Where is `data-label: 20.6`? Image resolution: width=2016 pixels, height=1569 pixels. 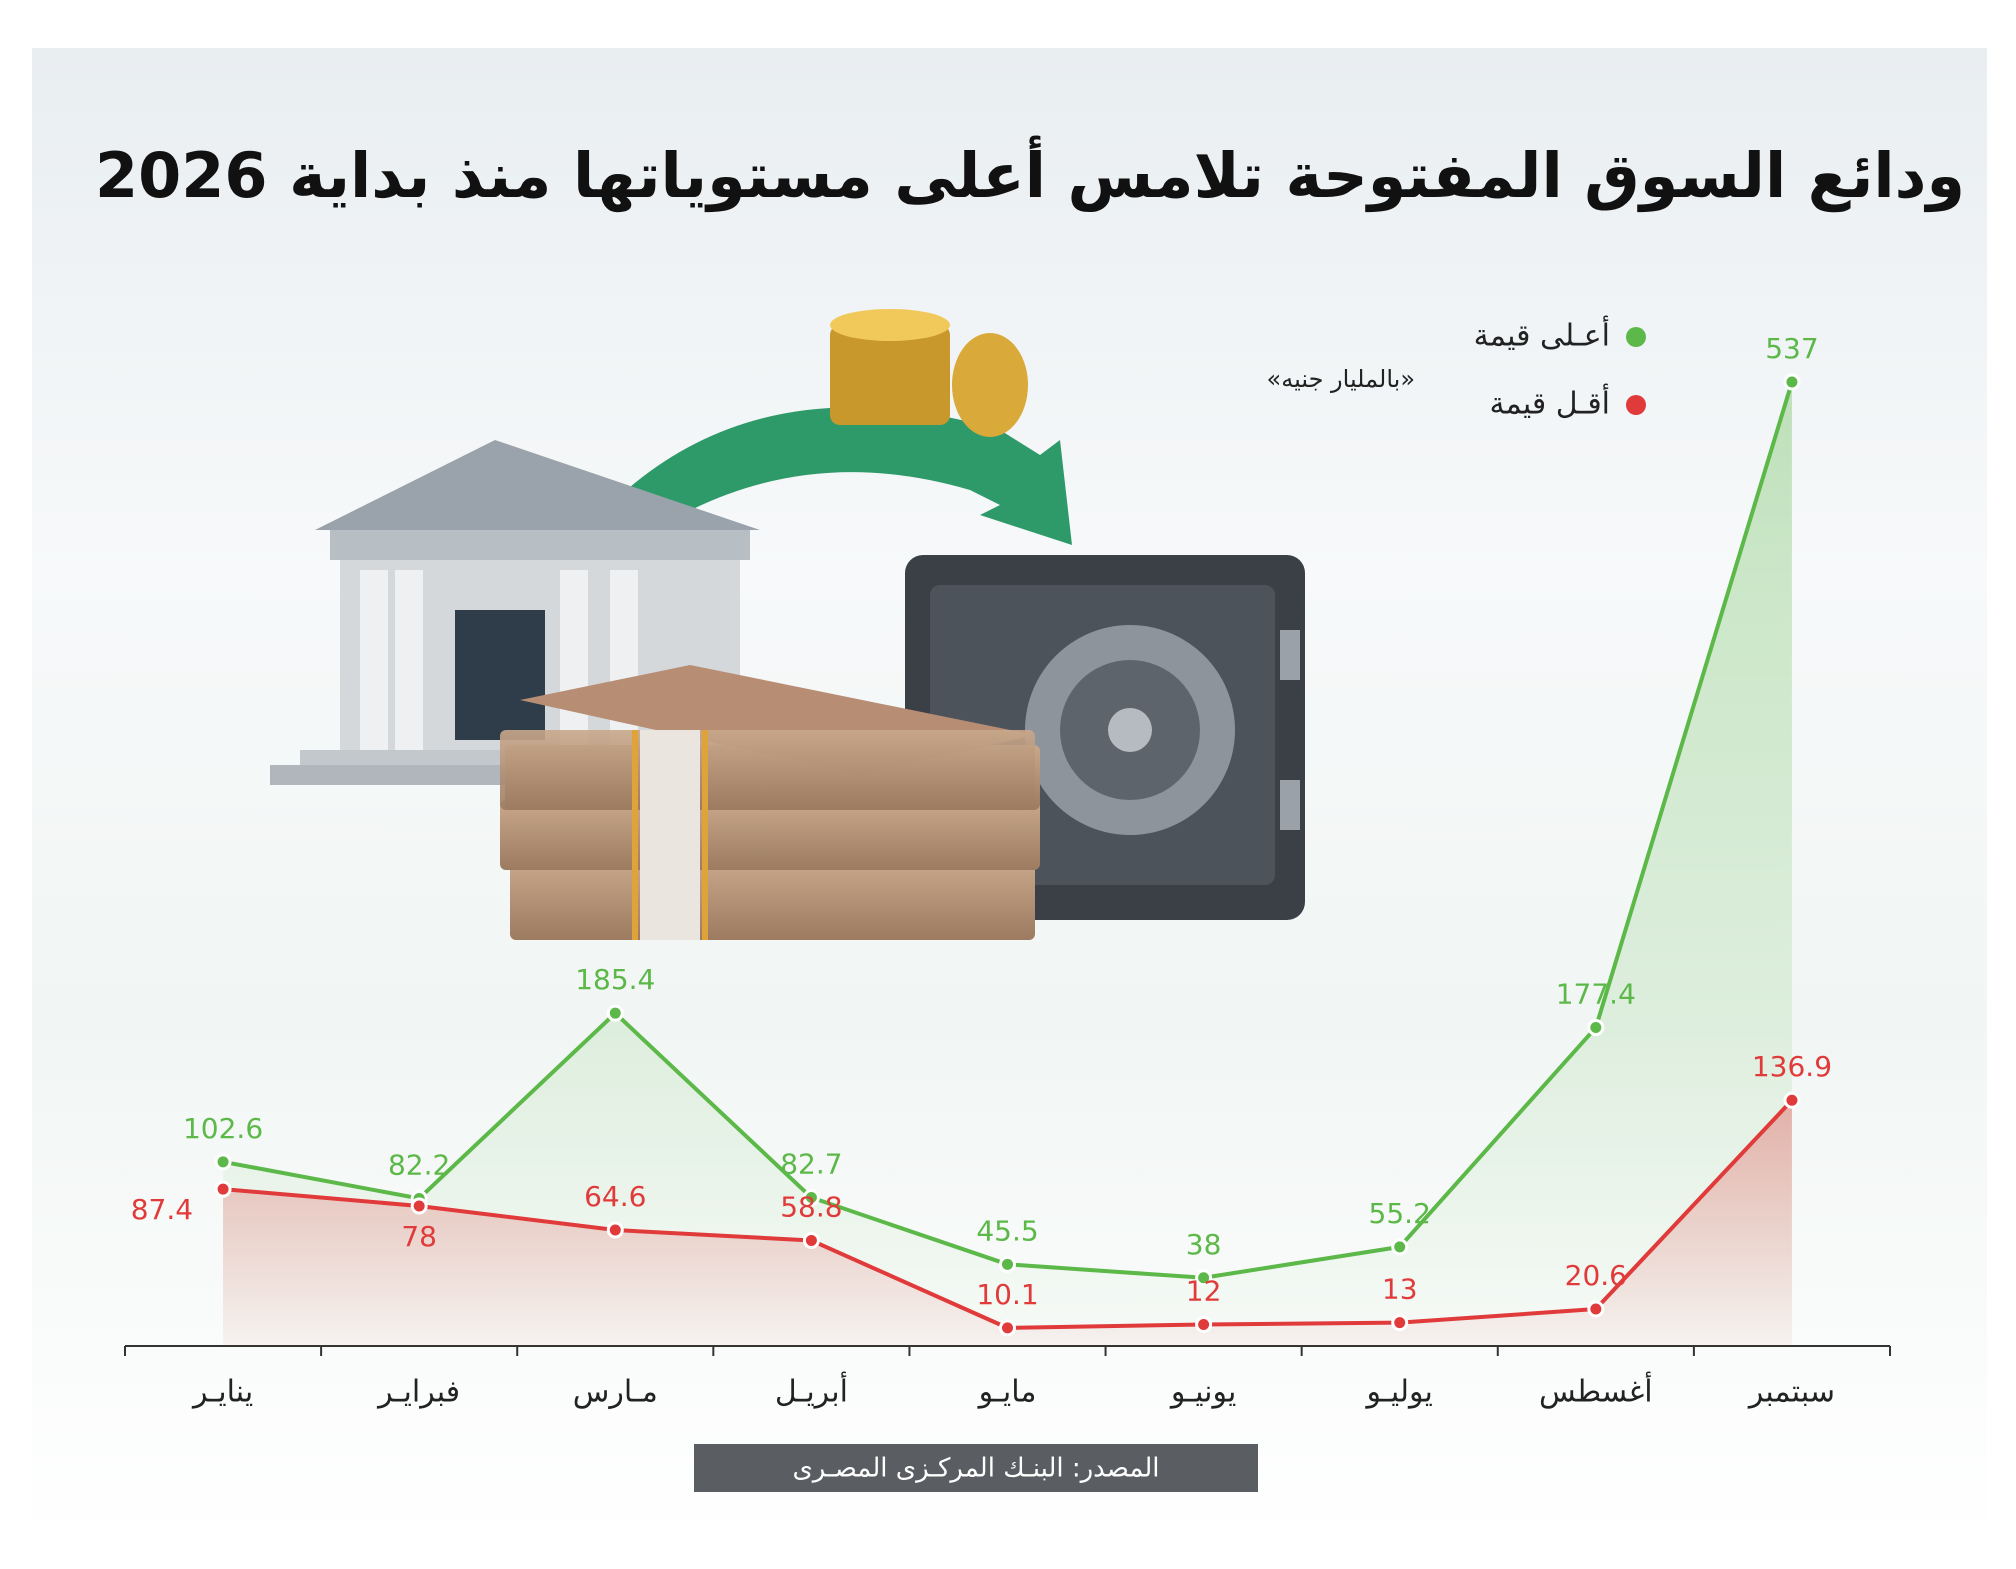
data-label: 20.6 is located at coordinates (1596, 1275).